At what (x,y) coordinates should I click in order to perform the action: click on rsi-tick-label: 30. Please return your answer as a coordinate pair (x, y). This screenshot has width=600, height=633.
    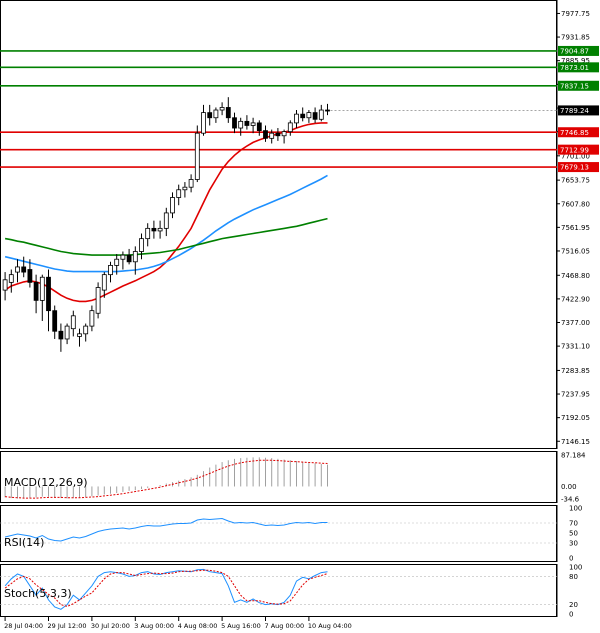
    Looking at the image, I should click on (573, 544).